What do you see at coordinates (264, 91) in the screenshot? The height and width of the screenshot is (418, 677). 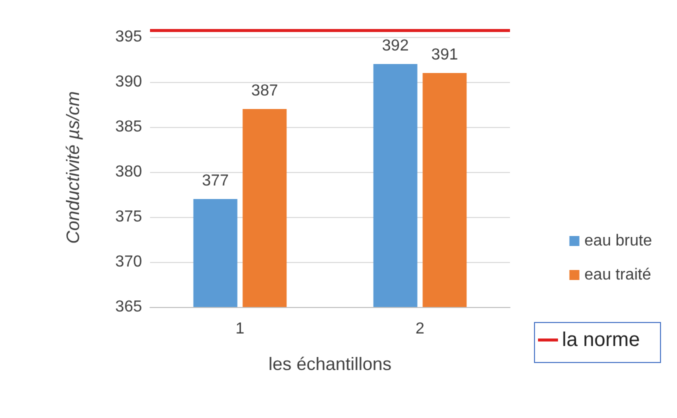 I see `data-label: 387` at bounding box center [264, 91].